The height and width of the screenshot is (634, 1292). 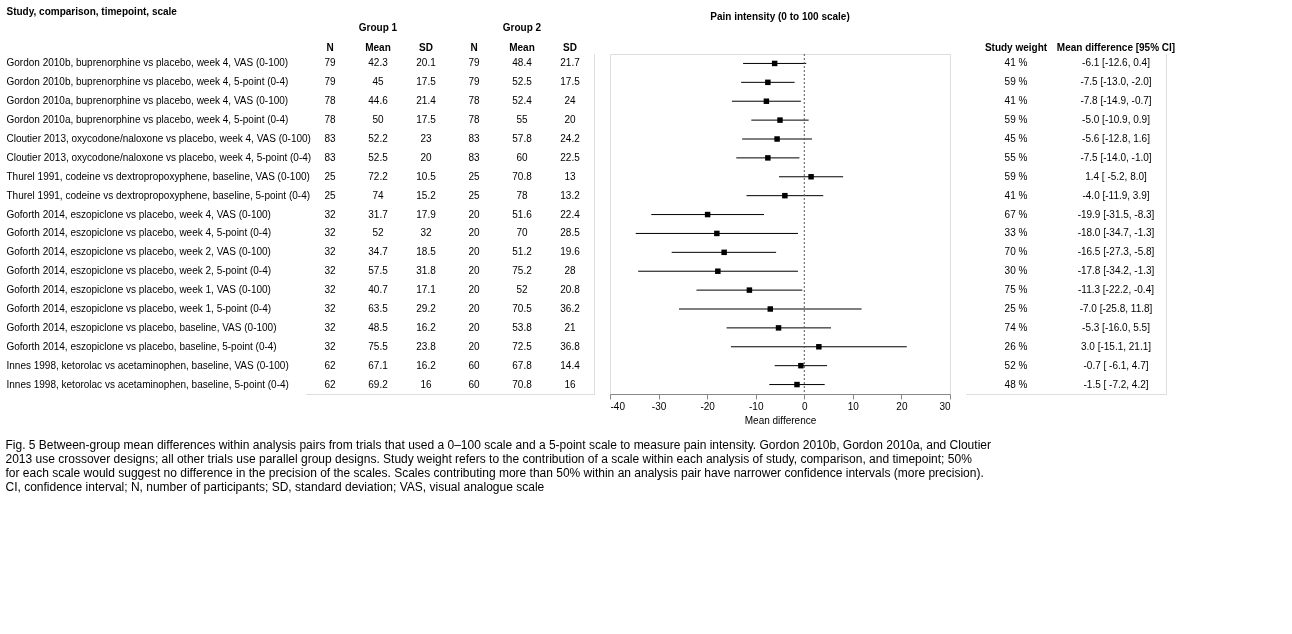 What do you see at coordinates (1016, 252) in the screenshot?
I see `text: 70 %` at bounding box center [1016, 252].